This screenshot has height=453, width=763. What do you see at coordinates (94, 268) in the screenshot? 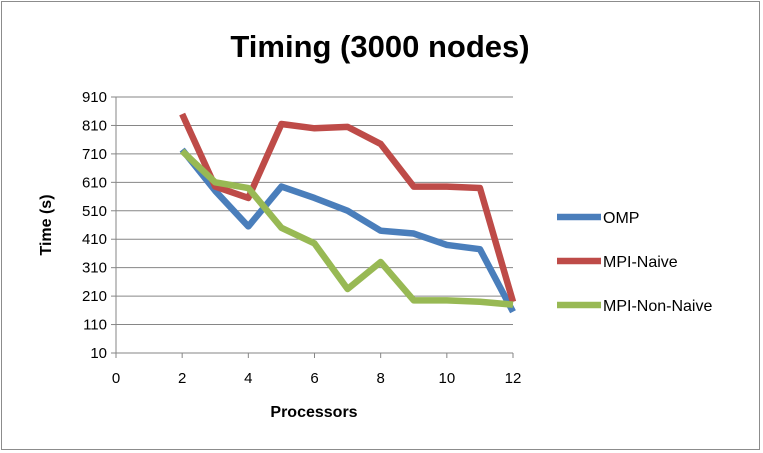
I see `y-tick-label: 310` at bounding box center [94, 268].